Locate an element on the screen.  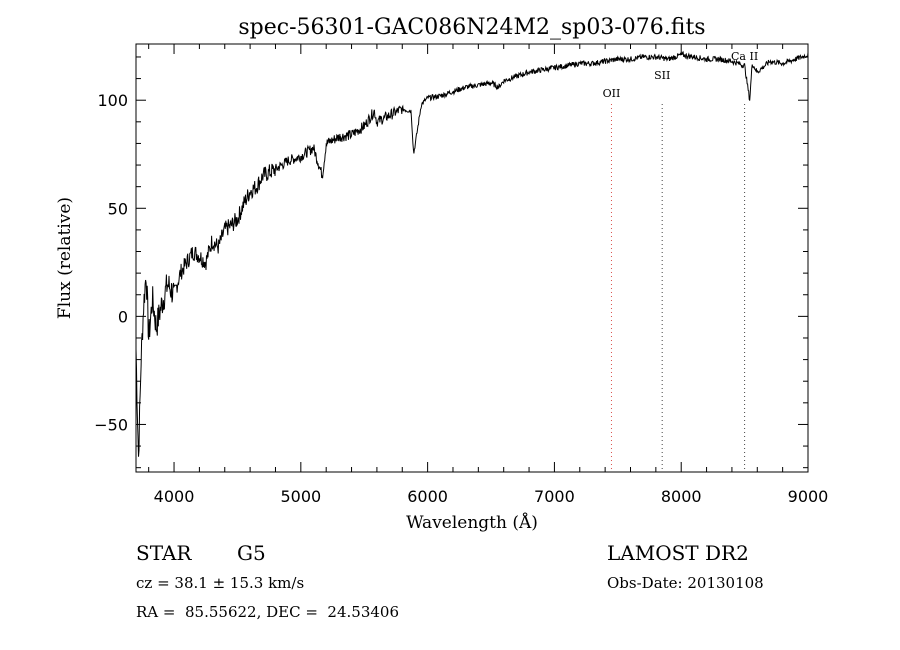
x-tick-label: 7000 is located at coordinates (554, 496).